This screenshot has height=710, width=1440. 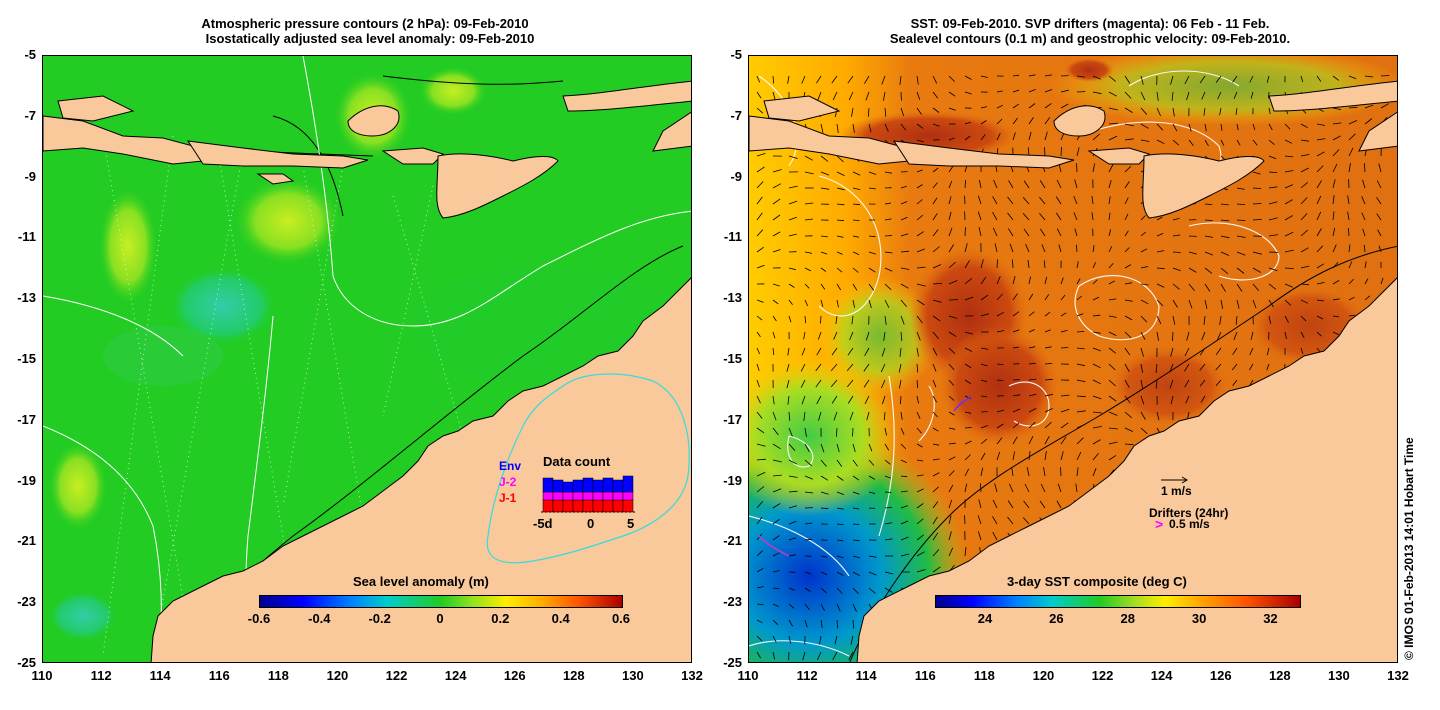 What do you see at coordinates (543, 523) in the screenshot?
I see `inset-xlabel-left: -5d` at bounding box center [543, 523].